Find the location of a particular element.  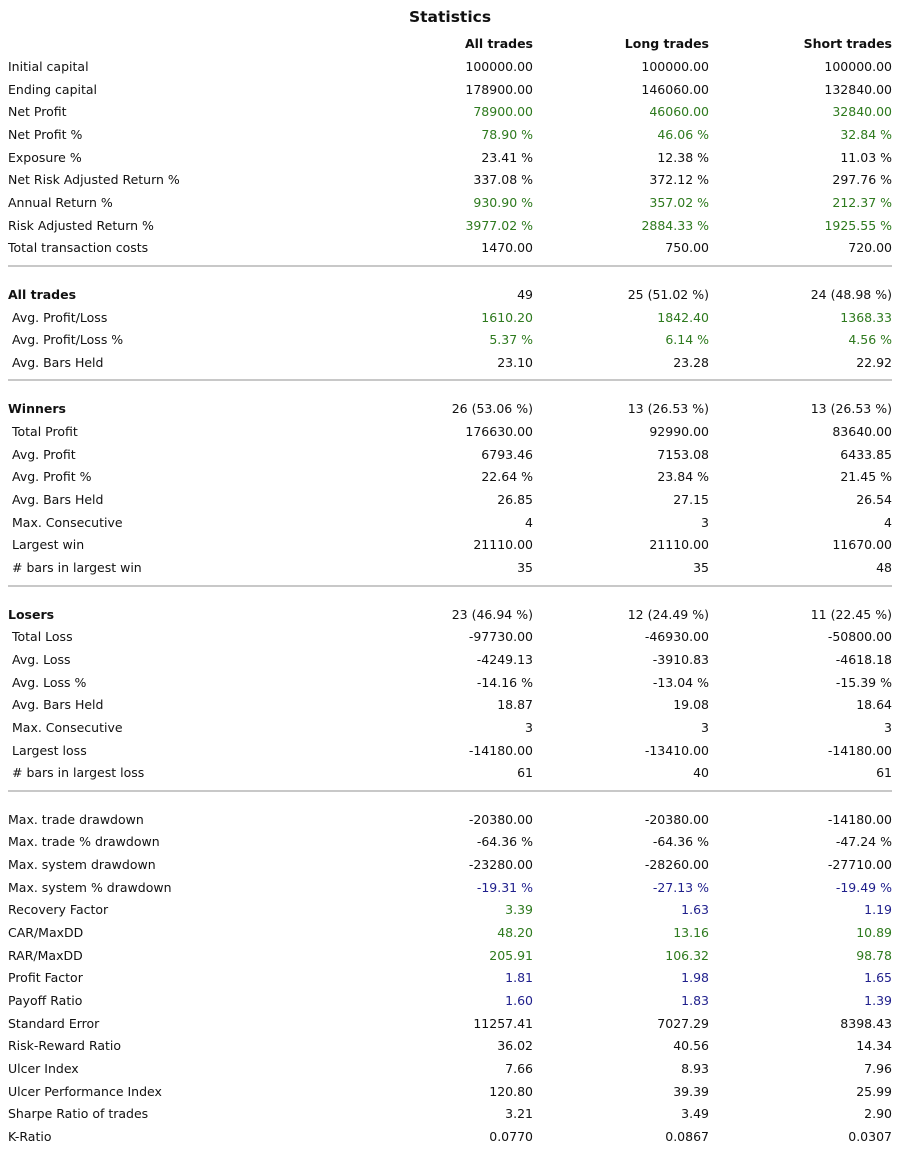

table-row: Total Loss -97730.00 -46930.00 -50800.00 is located at coordinates (450, 638).